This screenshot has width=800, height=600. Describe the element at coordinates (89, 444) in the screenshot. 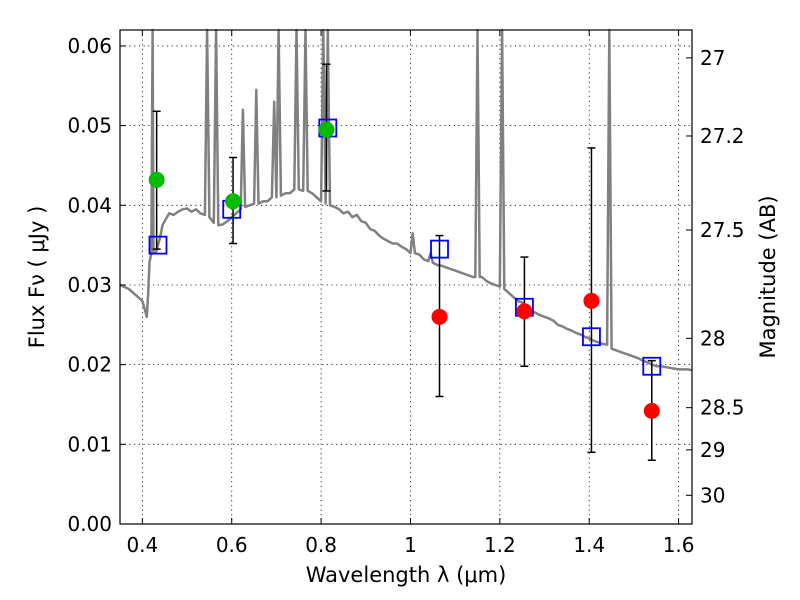

I see `y-tick-label: 0.01` at that location.